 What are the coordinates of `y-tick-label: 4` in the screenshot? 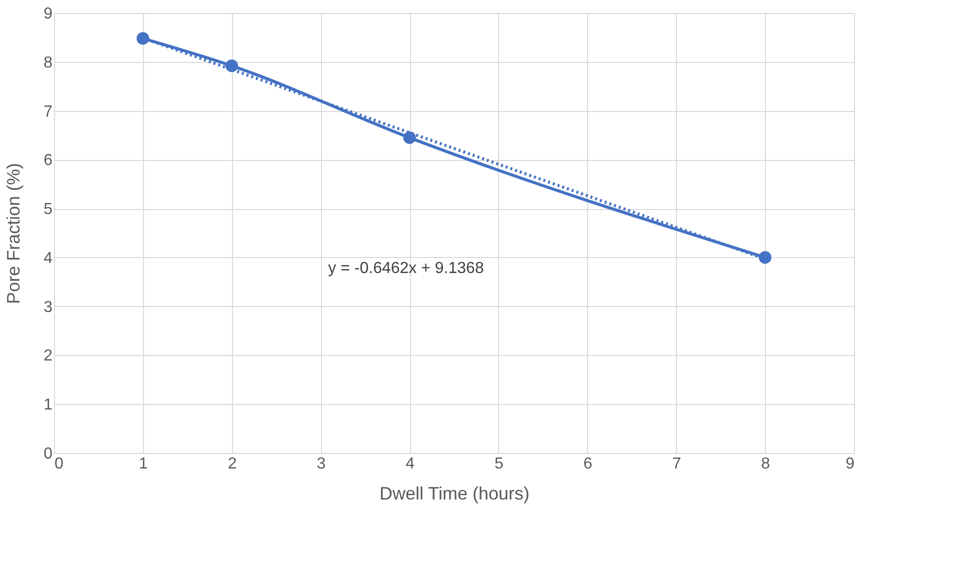 It's located at (48, 258).